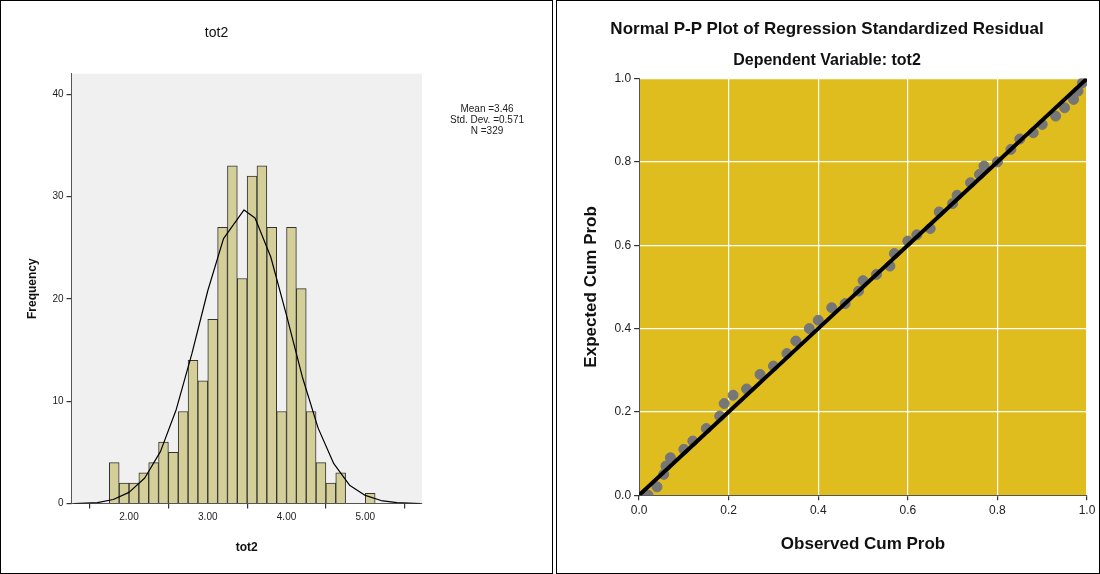  What do you see at coordinates (827, 60) in the screenshot?
I see `chart-subtitle: Dependent Variable: tot2` at bounding box center [827, 60].